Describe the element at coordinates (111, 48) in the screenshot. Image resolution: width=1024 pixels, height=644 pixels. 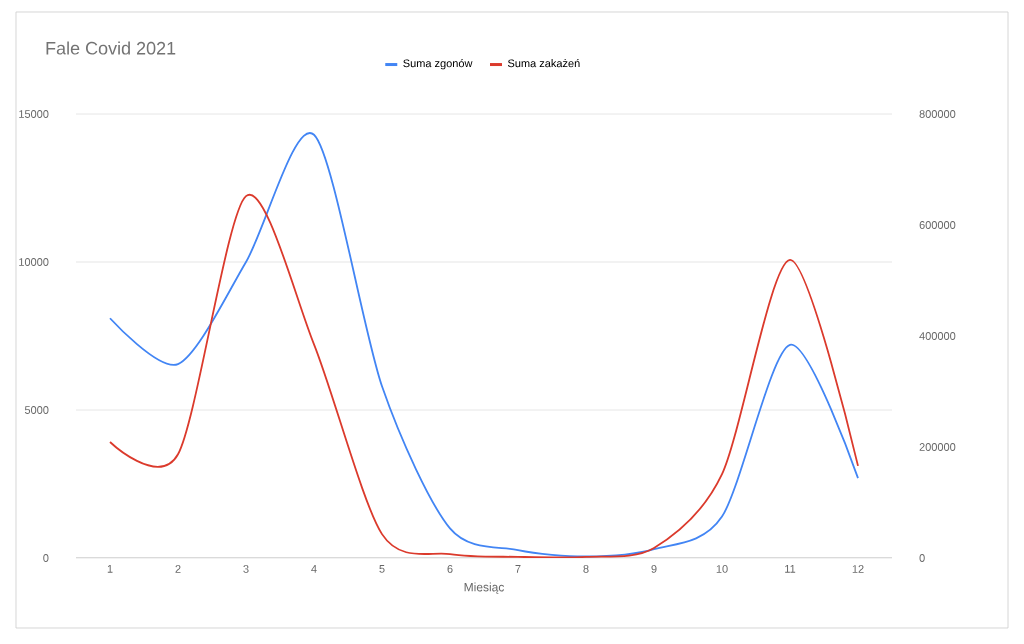
I see `chart-title: Fale Covid 2021` at that location.